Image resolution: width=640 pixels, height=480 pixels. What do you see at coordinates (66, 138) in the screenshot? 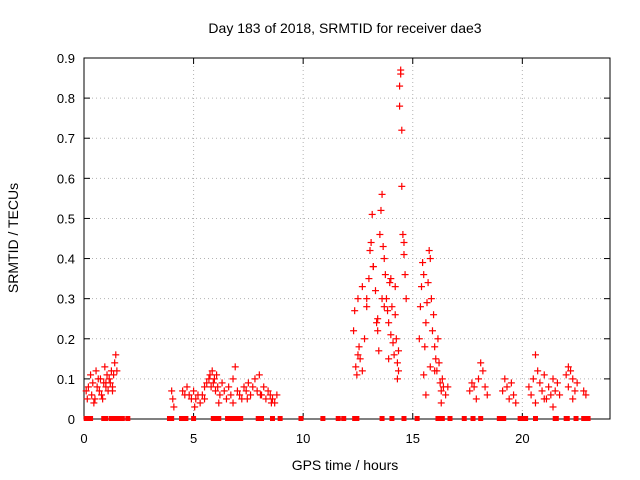
I see `y-tick-label: 0.7` at bounding box center [66, 138].